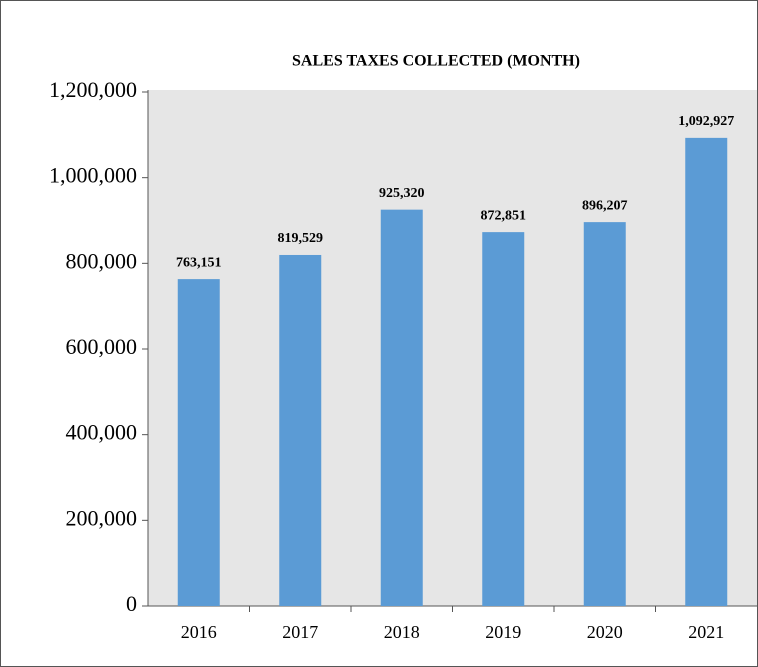 The width and height of the screenshot is (758, 667). I want to click on chart-title: SALES TAXES COLLECTED (MONTH), so click(436, 61).